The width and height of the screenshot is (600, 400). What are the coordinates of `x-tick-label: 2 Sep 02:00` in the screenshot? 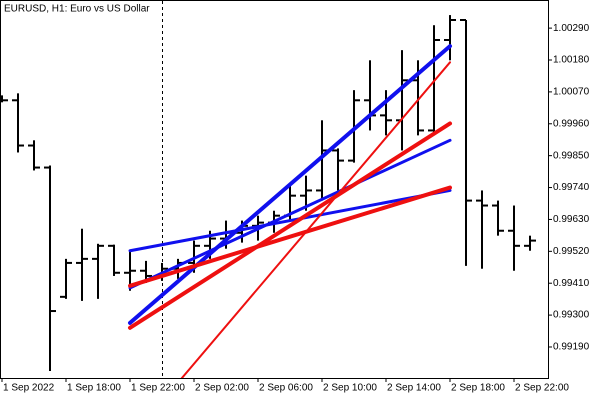 It's located at (222, 388).